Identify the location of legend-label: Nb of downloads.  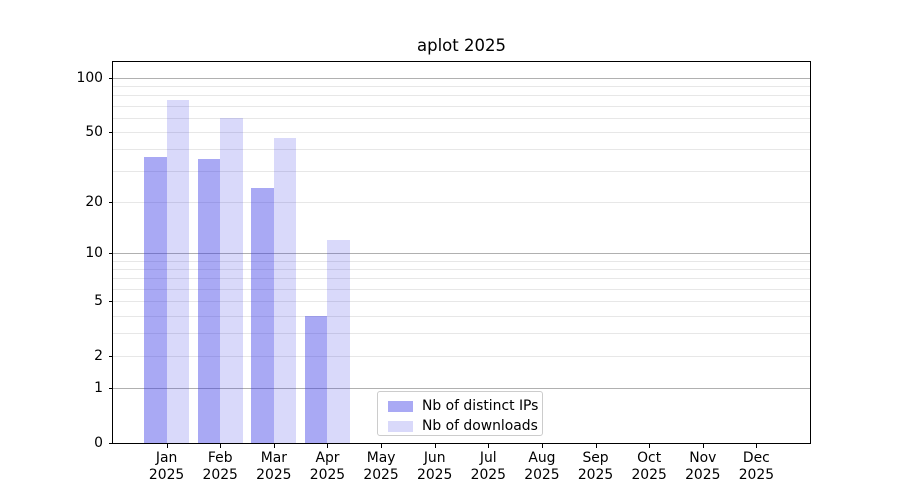
(480, 426).